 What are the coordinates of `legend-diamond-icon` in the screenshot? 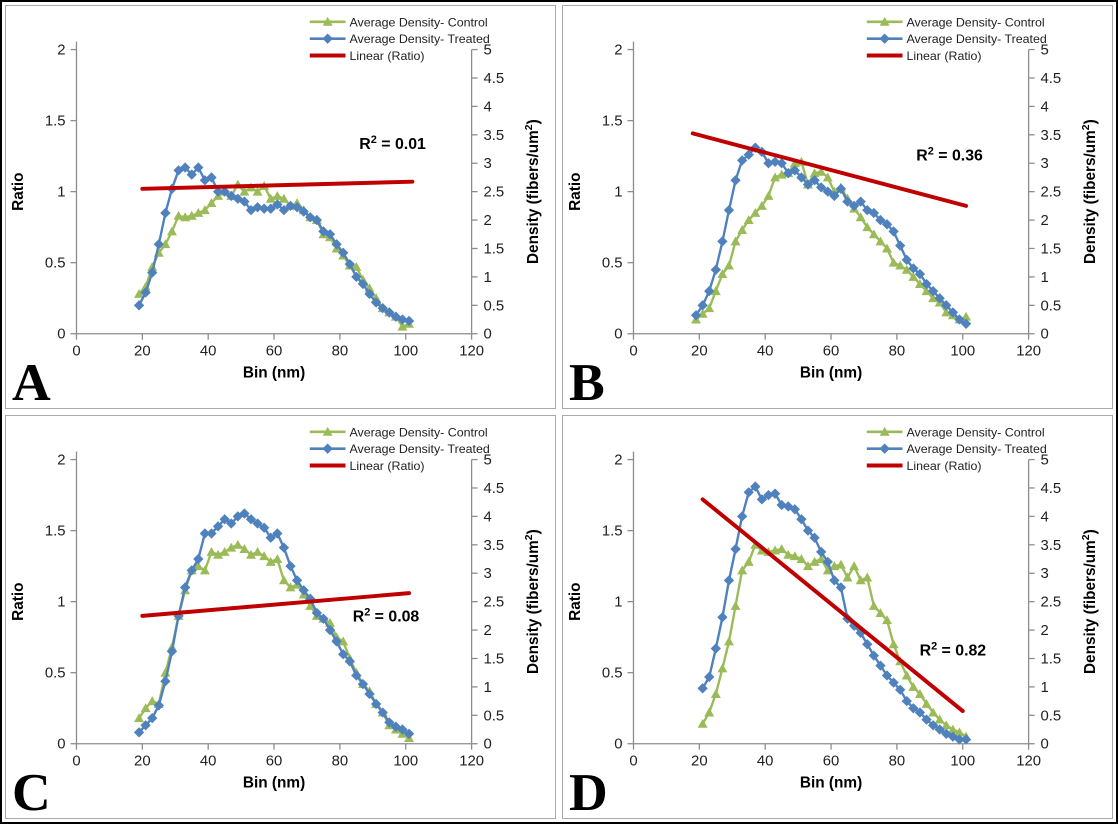 It's located at (327, 38).